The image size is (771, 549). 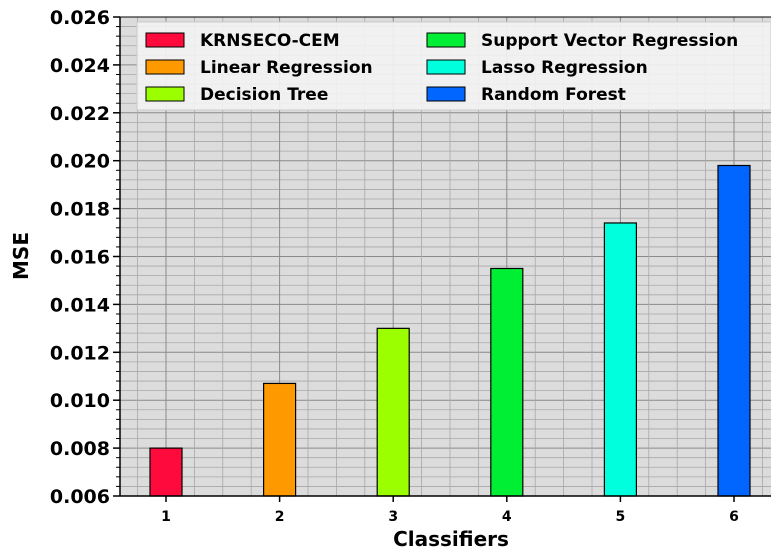 I want to click on y-tick-label: 0.020, so click(x=80, y=162).